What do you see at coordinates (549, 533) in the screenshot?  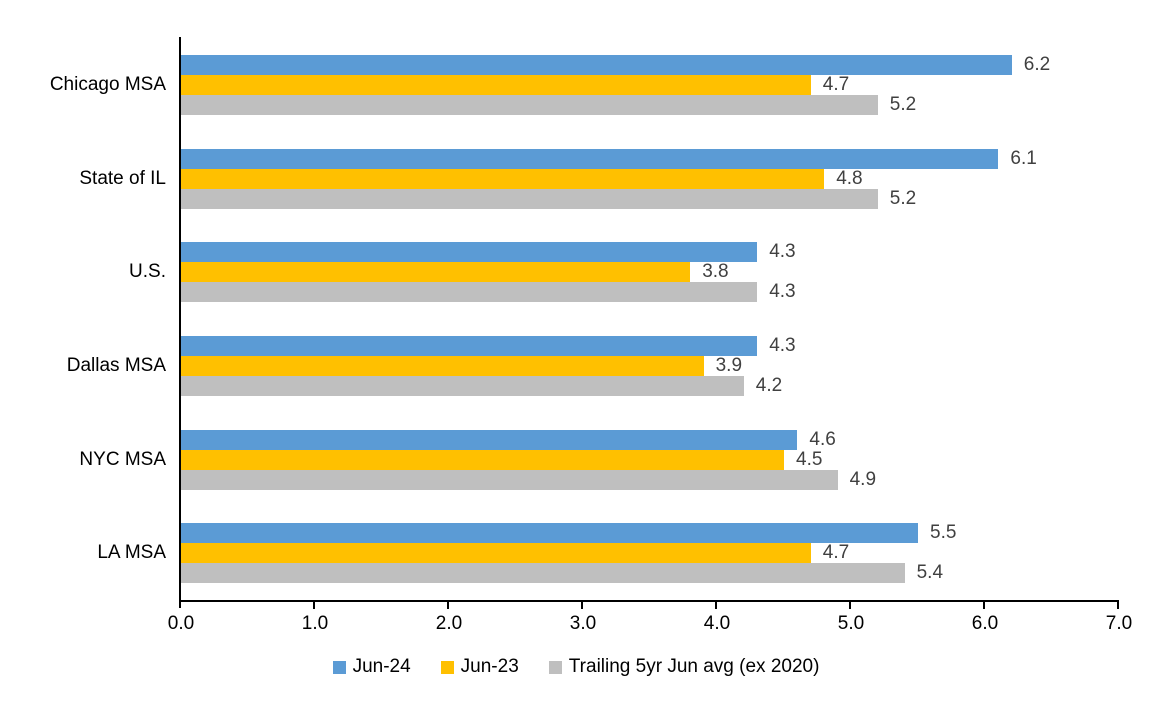 I see `bar-jun-24-la-msa` at bounding box center [549, 533].